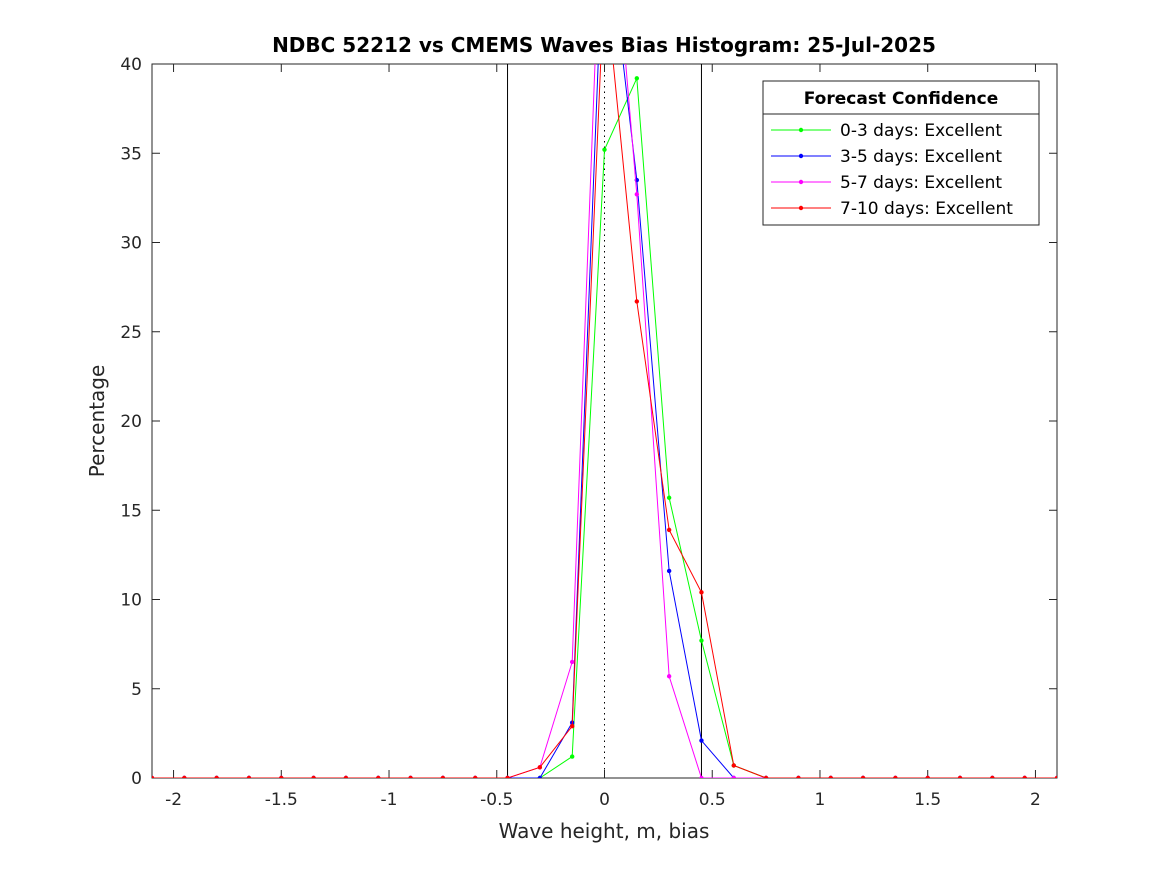  What do you see at coordinates (820, 800) in the screenshot?
I see `x-tick-label: 1` at bounding box center [820, 800].